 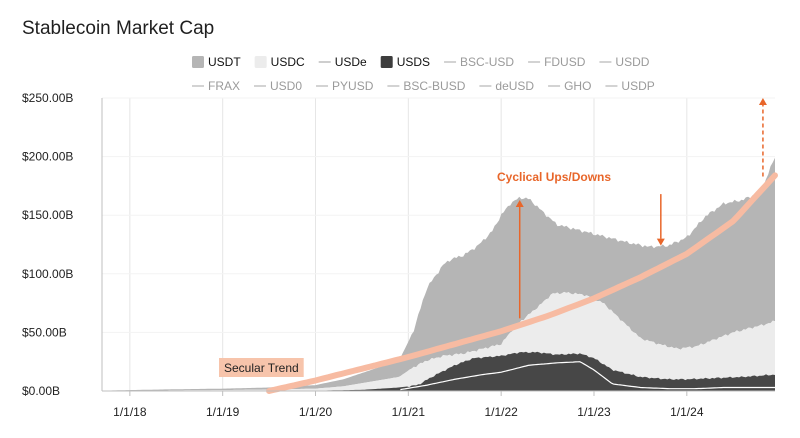 I want to click on legend-item-usd0: USD0, so click(x=278, y=86).